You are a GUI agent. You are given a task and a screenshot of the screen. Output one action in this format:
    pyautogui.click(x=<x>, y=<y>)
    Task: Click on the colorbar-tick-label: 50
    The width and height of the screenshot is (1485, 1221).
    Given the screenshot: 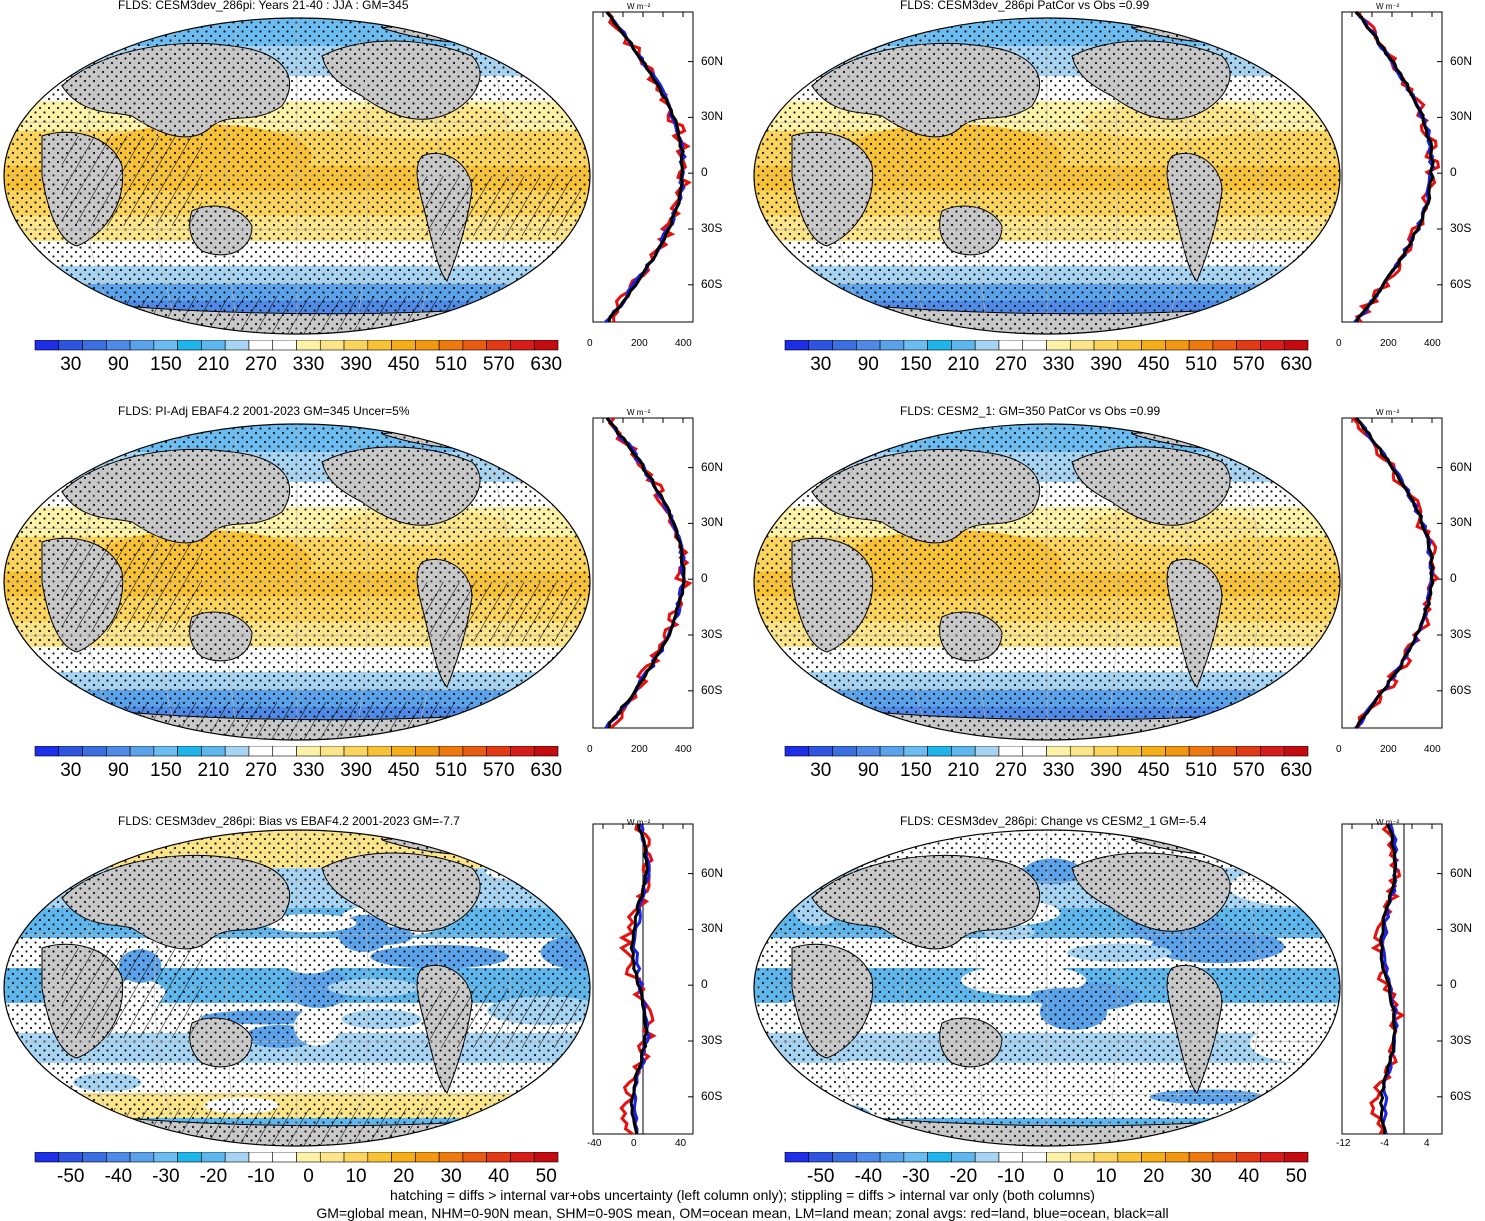 What is the action you would take?
    pyautogui.click(x=546, y=1176)
    